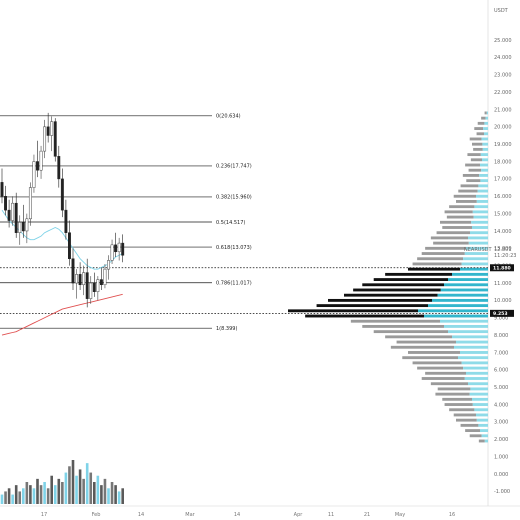  What do you see at coordinates (228, 117) in the screenshot?
I see `fib-label: 0(20.634)` at bounding box center [228, 117].